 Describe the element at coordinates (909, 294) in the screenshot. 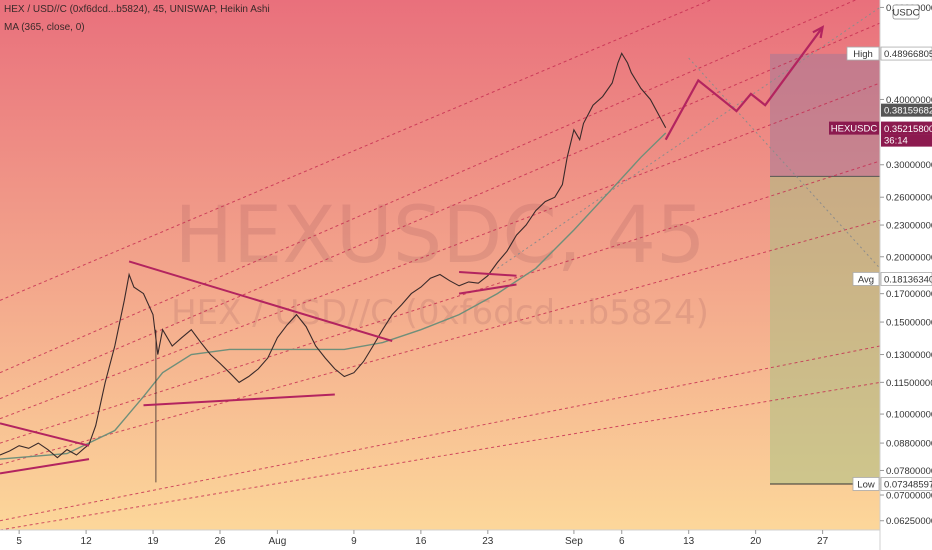

I see `y-tick-label: 0.1700000000` at that location.